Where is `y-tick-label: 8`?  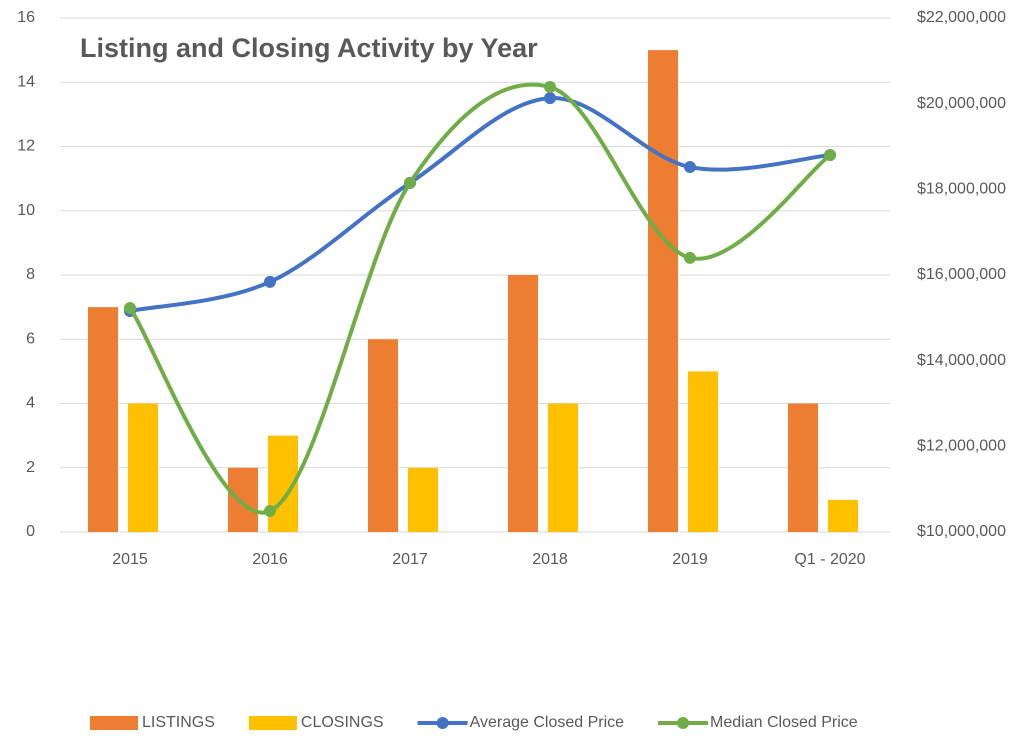
y-tick-label: 8 is located at coordinates (30, 274).